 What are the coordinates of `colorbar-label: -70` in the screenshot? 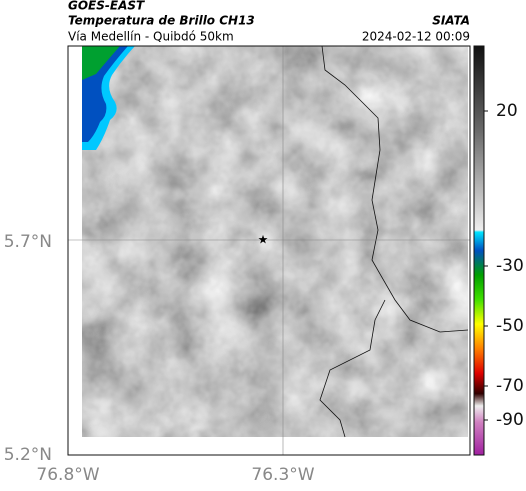 It's located at (510, 386).